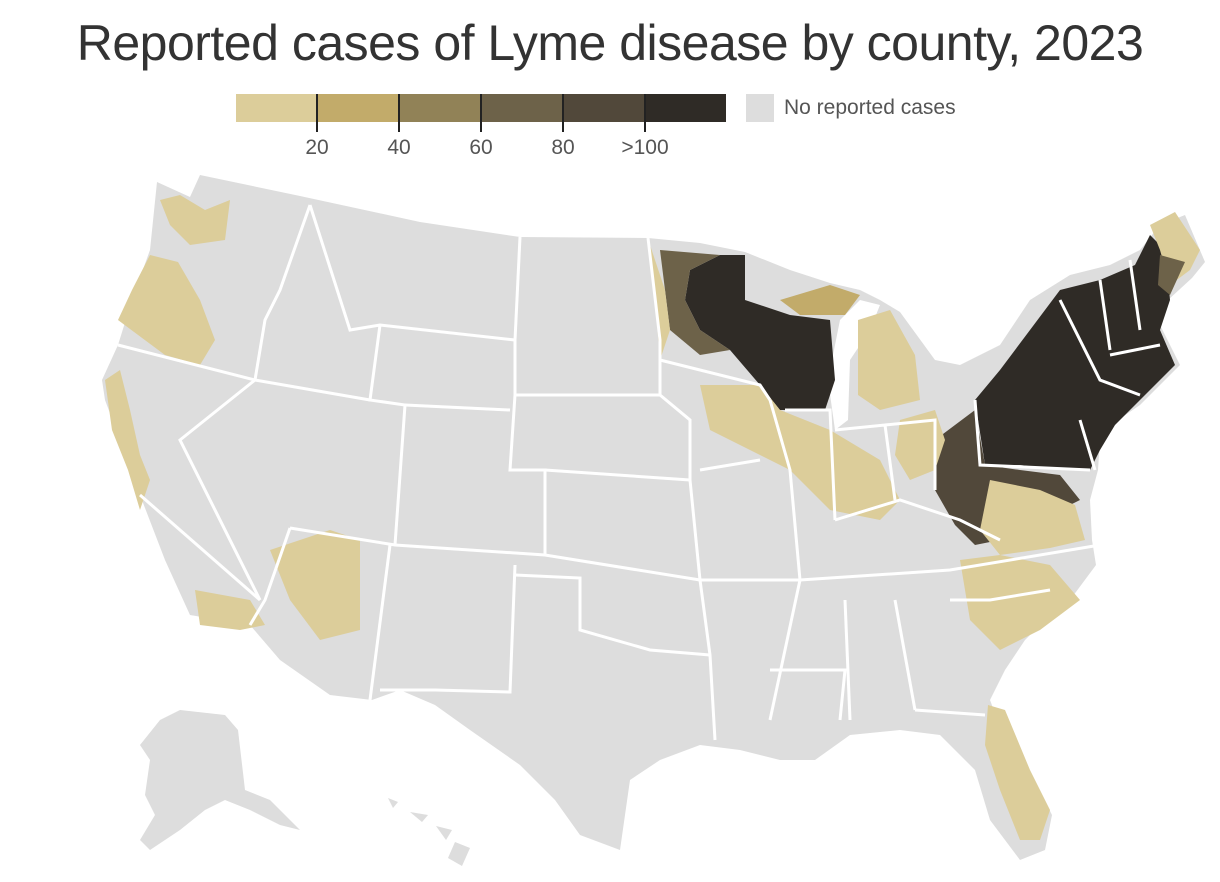 This screenshot has height=882, width=1220. I want to click on region-midwest-scatter, so click(800, 452).